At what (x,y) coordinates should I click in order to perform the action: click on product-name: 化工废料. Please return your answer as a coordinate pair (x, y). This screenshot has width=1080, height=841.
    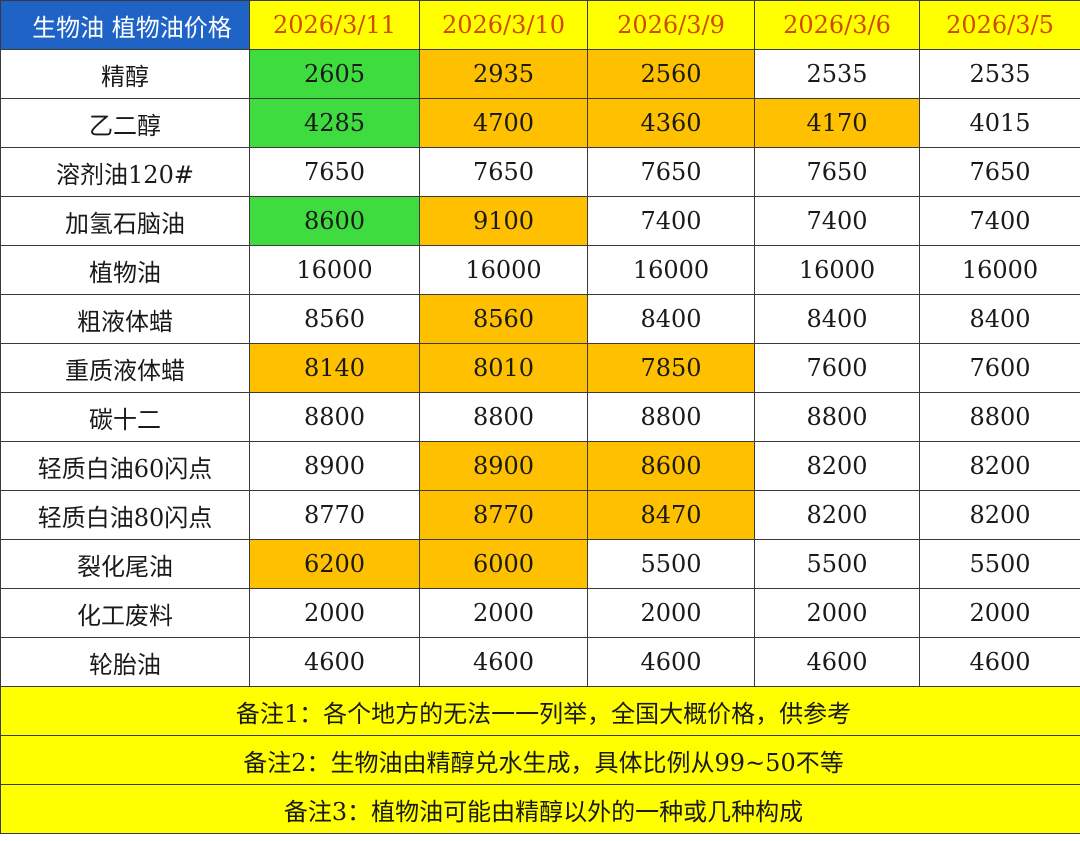
    Looking at the image, I should click on (125, 613).